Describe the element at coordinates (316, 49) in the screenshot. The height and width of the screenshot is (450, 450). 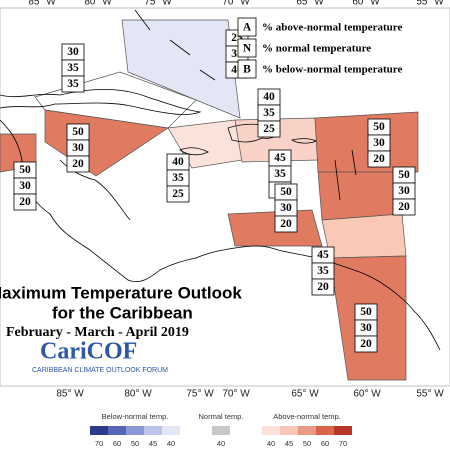
I see `key-text: % normal temperature` at that location.